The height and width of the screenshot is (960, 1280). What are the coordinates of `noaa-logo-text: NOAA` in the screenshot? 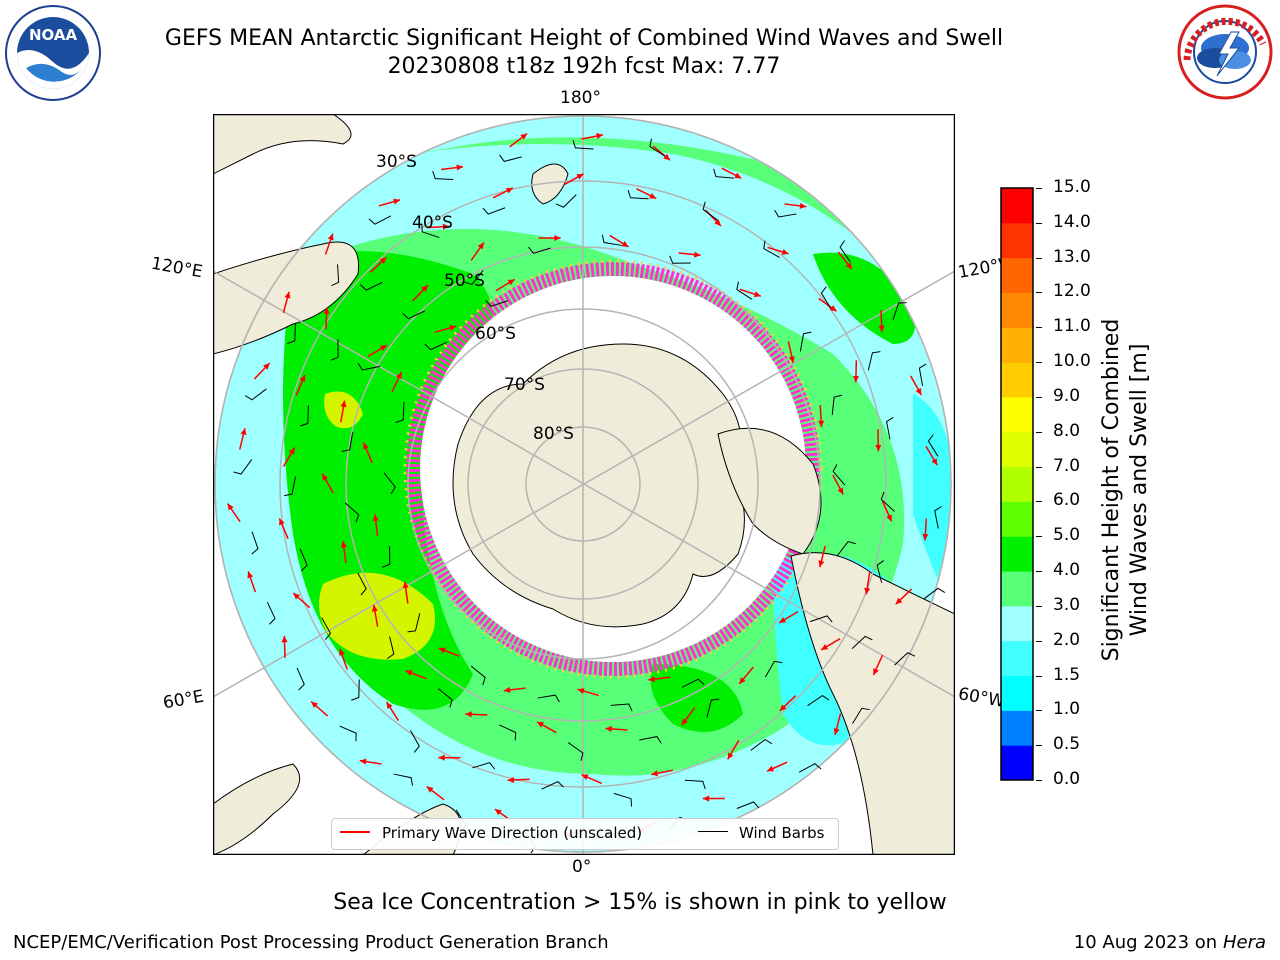 It's located at (53, 35).